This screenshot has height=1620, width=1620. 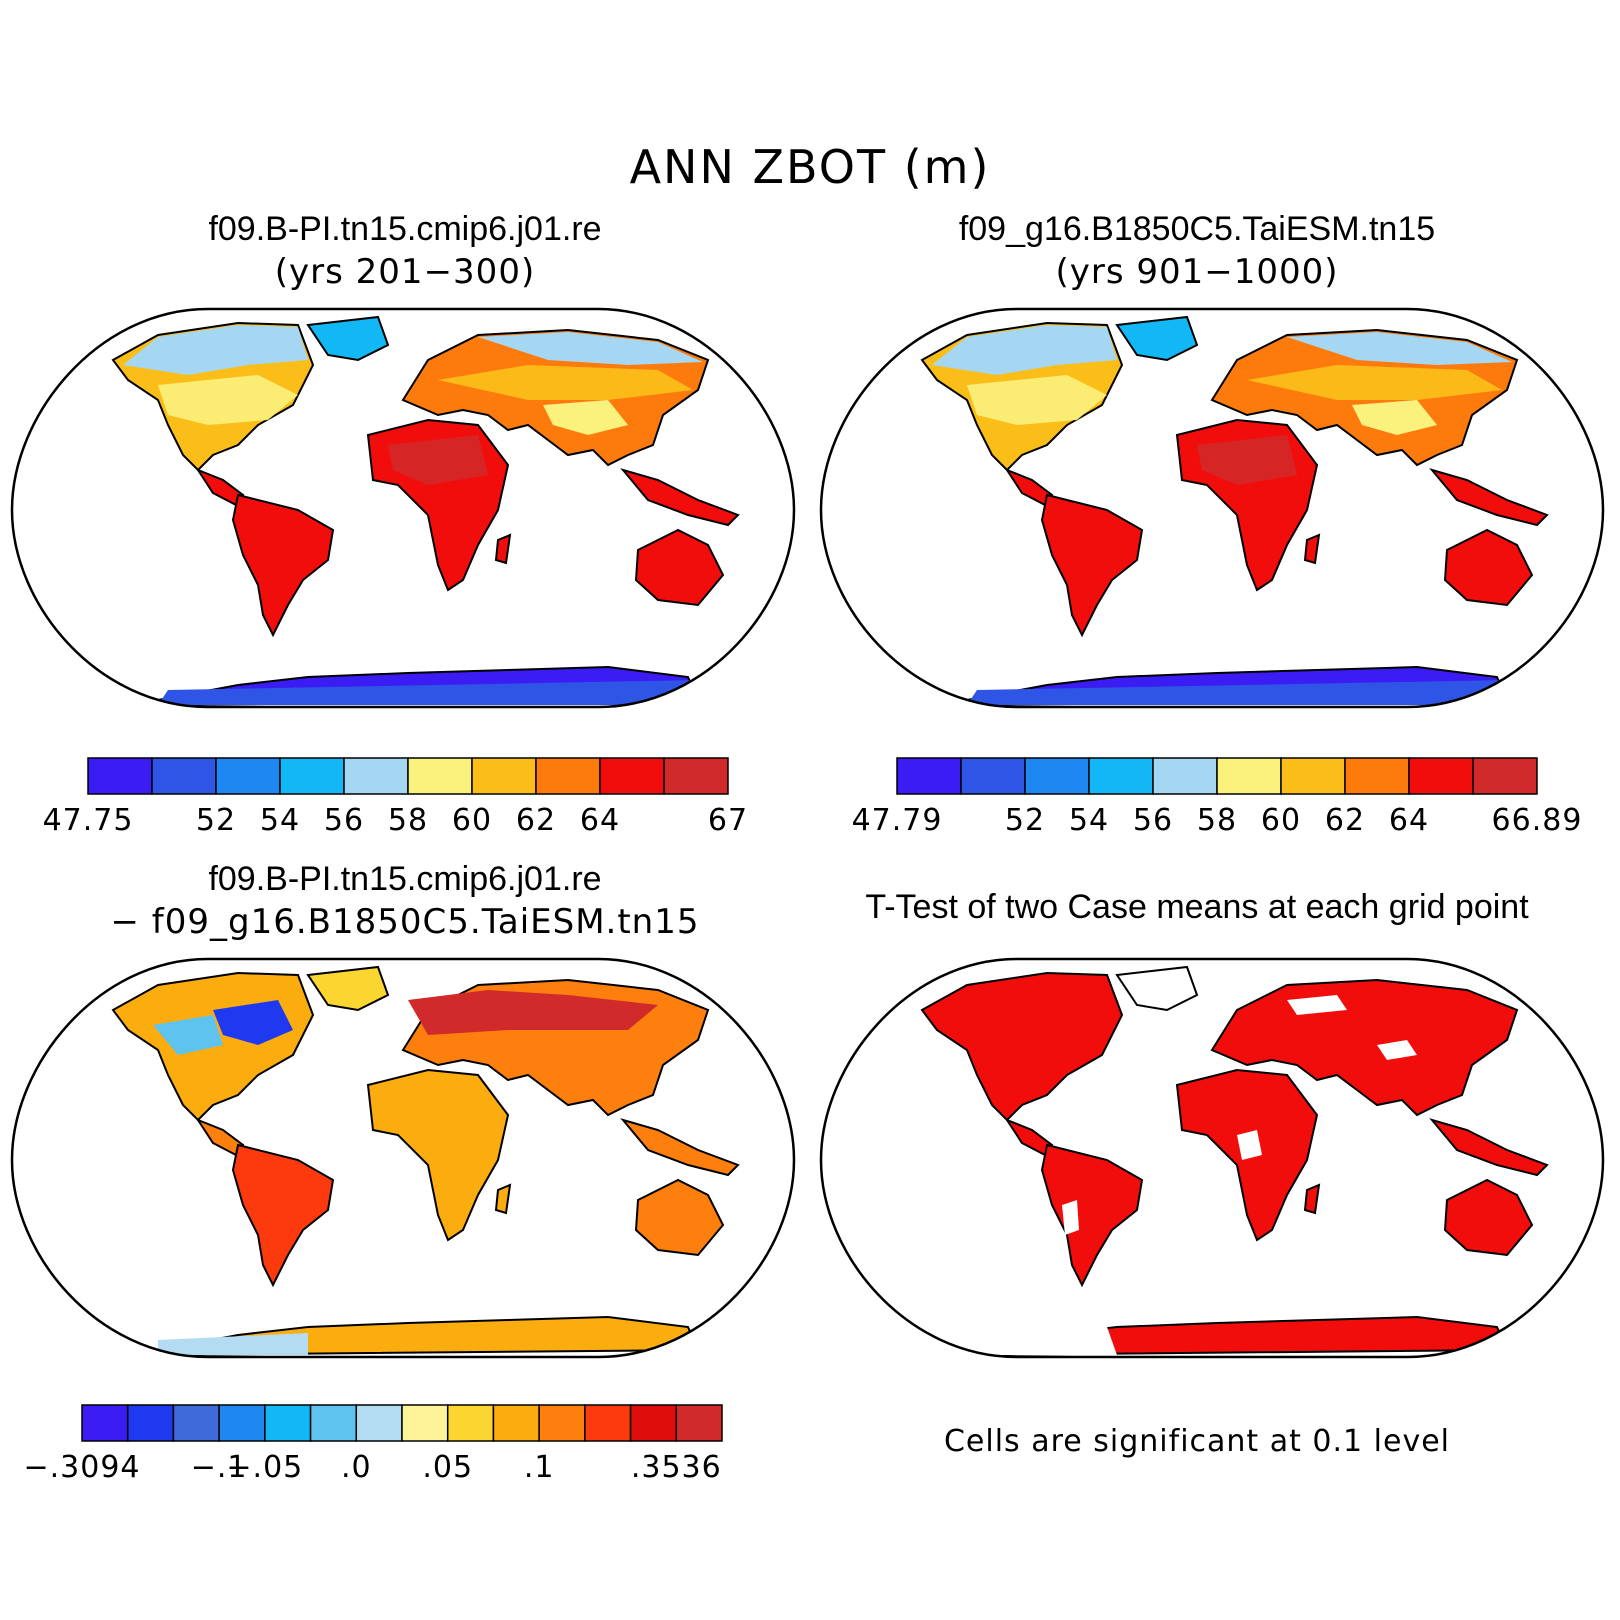 What do you see at coordinates (679, 1217) in the screenshot?
I see `diff-land-australia` at bounding box center [679, 1217].